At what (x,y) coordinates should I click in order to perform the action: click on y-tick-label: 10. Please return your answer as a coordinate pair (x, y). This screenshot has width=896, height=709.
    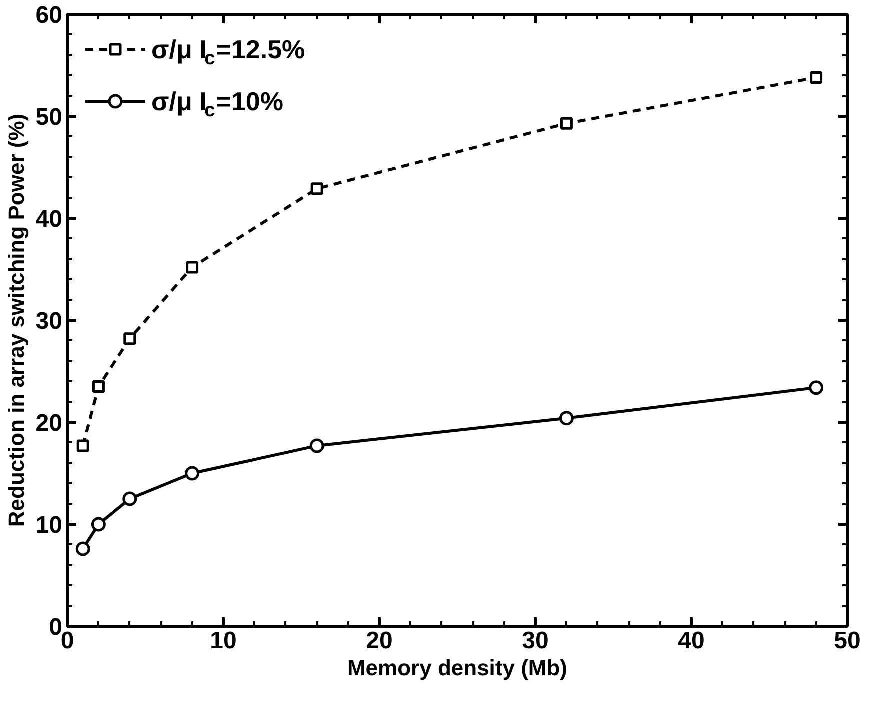
    Looking at the image, I should click on (49, 525).